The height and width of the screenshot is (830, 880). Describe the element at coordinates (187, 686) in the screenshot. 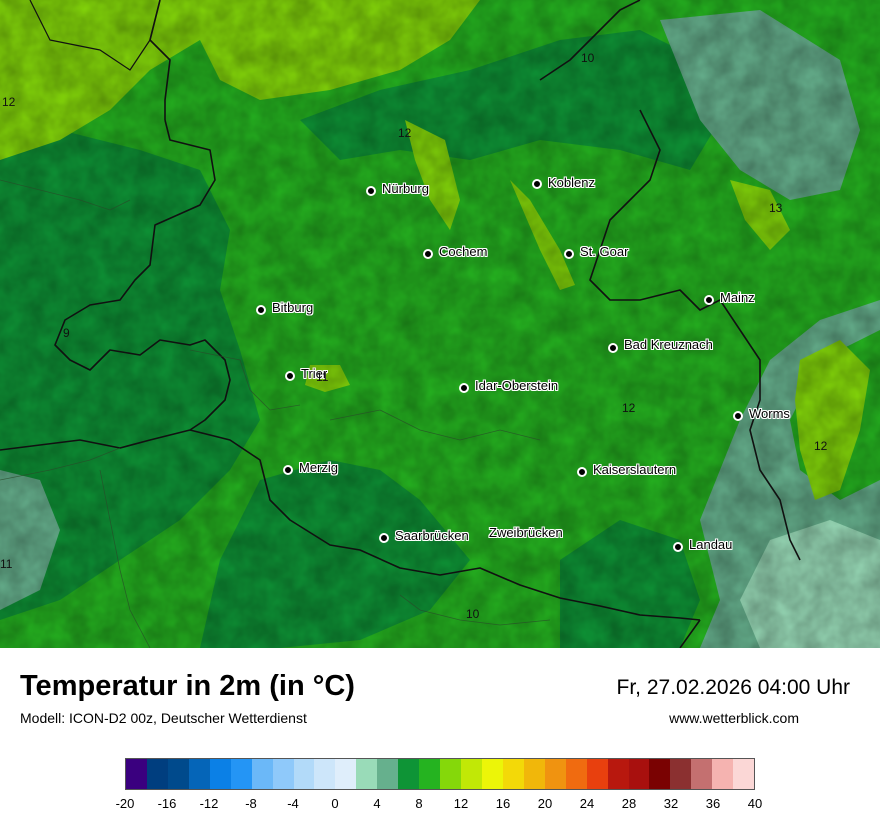

I see `map-title: Temperatur in 2m (in °C)` at that location.